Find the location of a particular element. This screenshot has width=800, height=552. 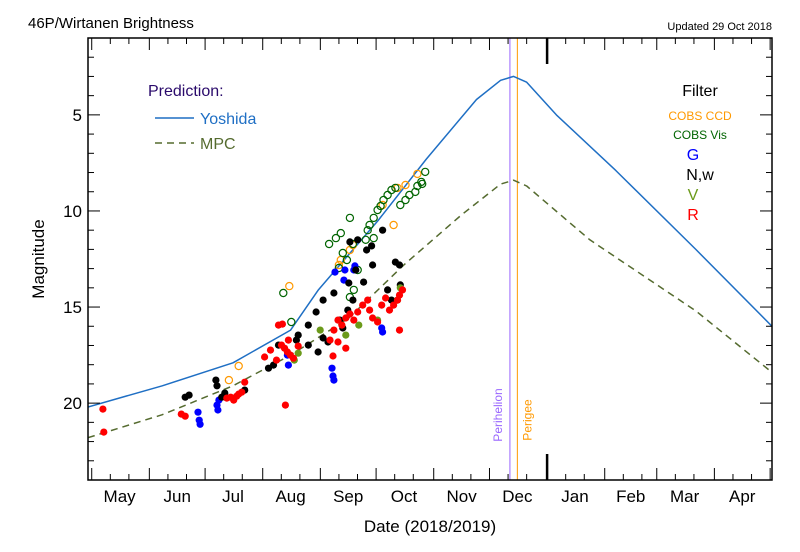

updated-label: Updated 29 Oct 2018 is located at coordinates (719, 27).